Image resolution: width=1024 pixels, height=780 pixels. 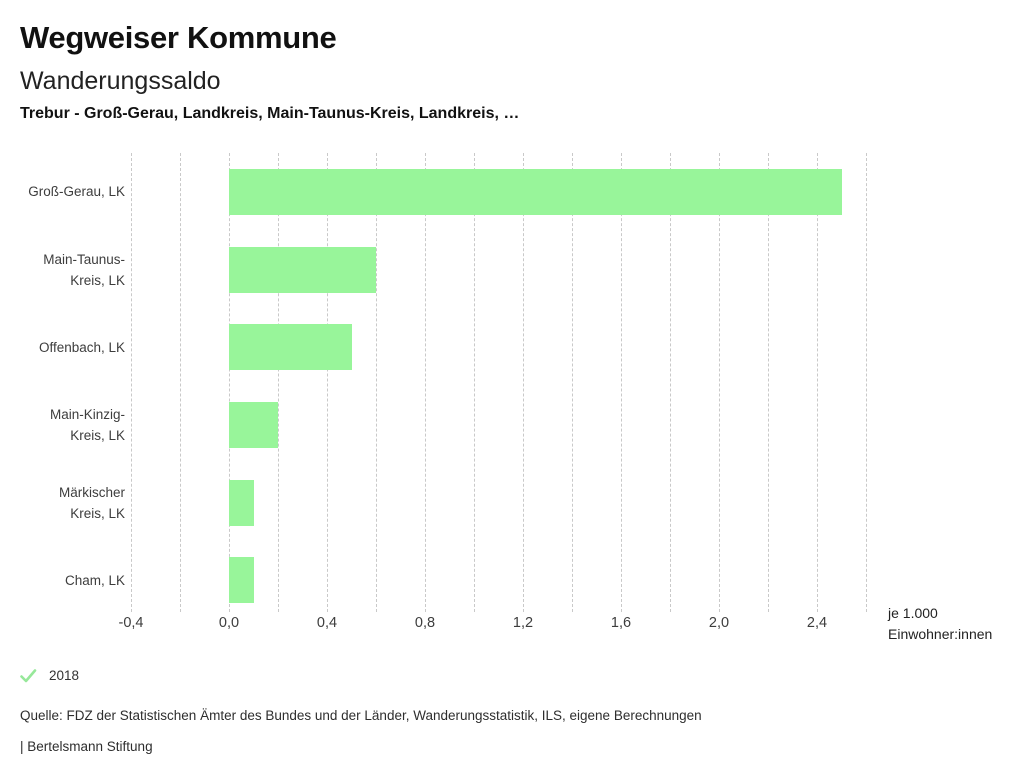 What do you see at coordinates (523, 623) in the screenshot?
I see `x-tick-label: 1,2` at bounding box center [523, 623].